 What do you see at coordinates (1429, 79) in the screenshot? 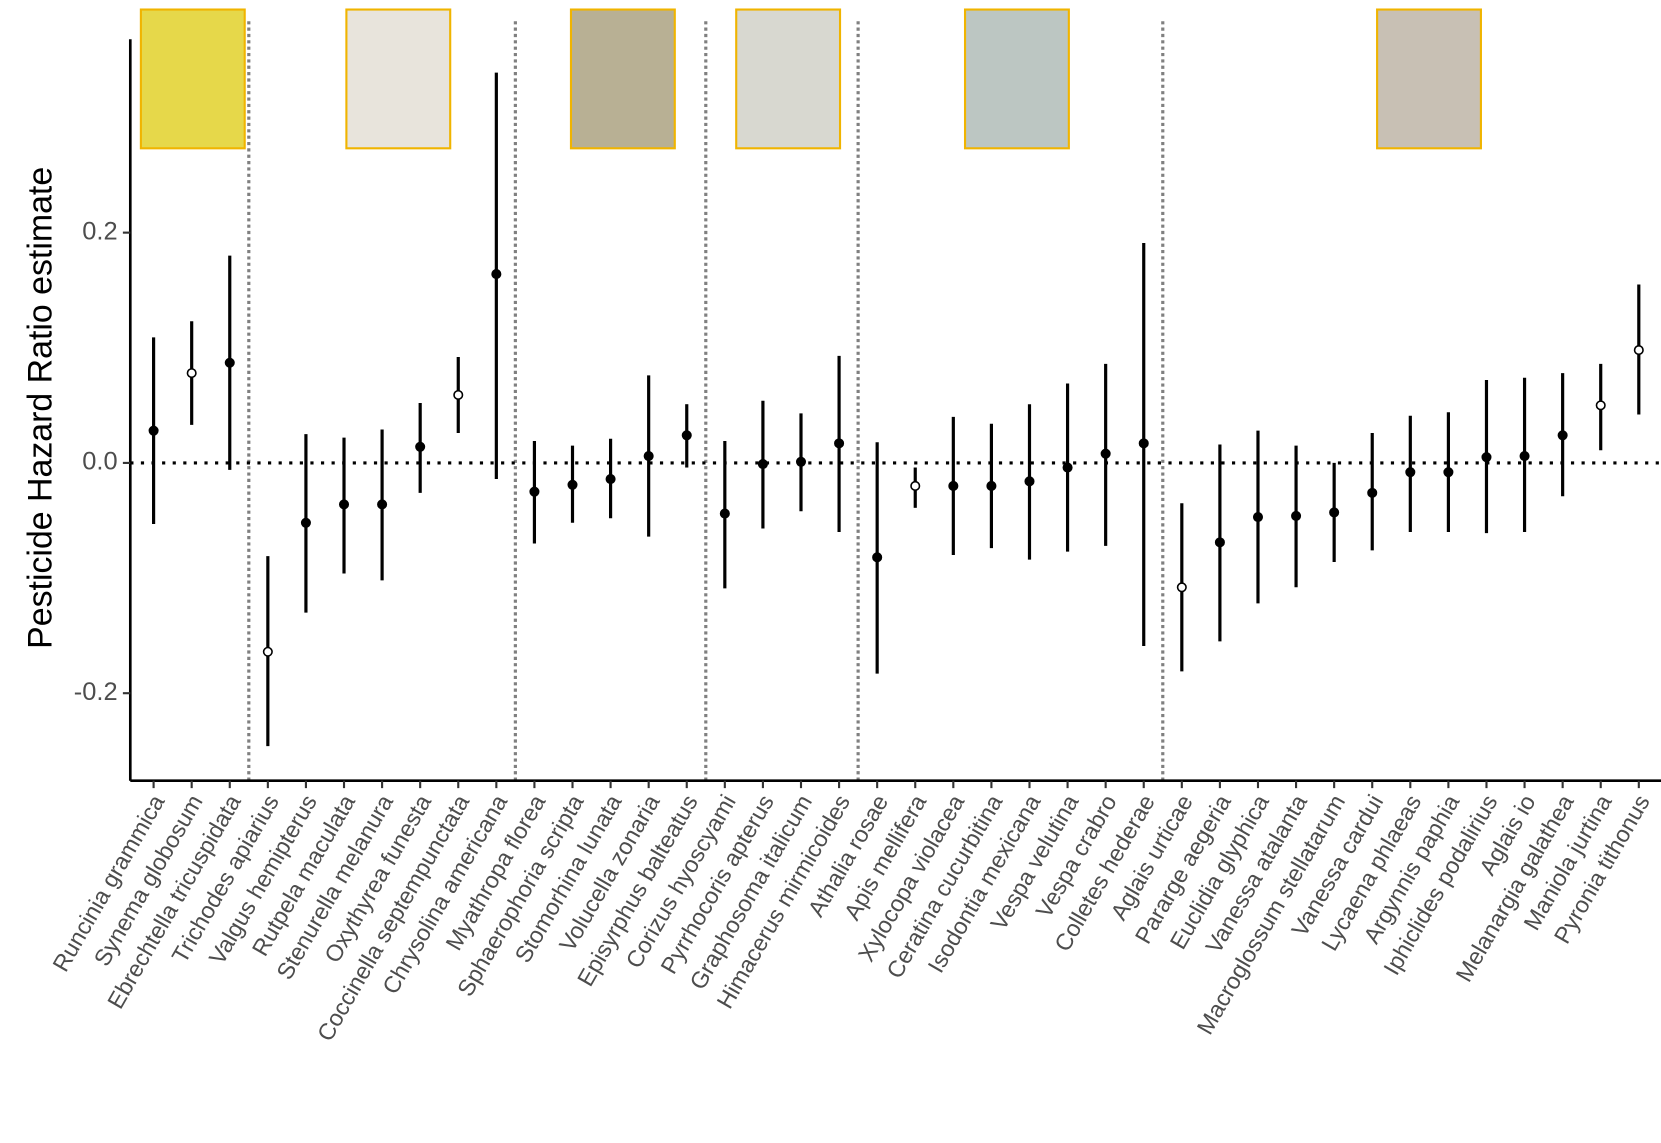
I see `photo-butterfly` at bounding box center [1429, 79].